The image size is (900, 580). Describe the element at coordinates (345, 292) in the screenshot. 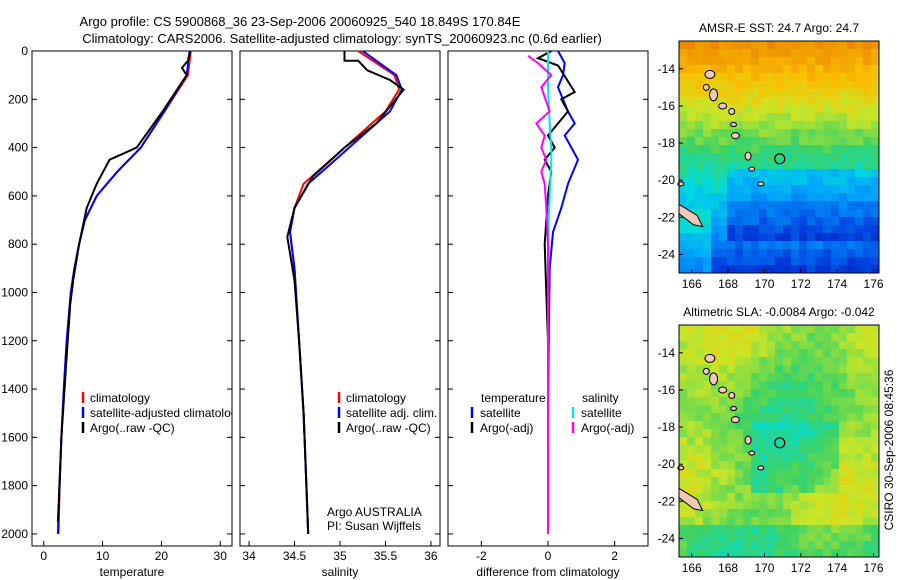

I see `series-line-satellite-adj-clim-` at that location.